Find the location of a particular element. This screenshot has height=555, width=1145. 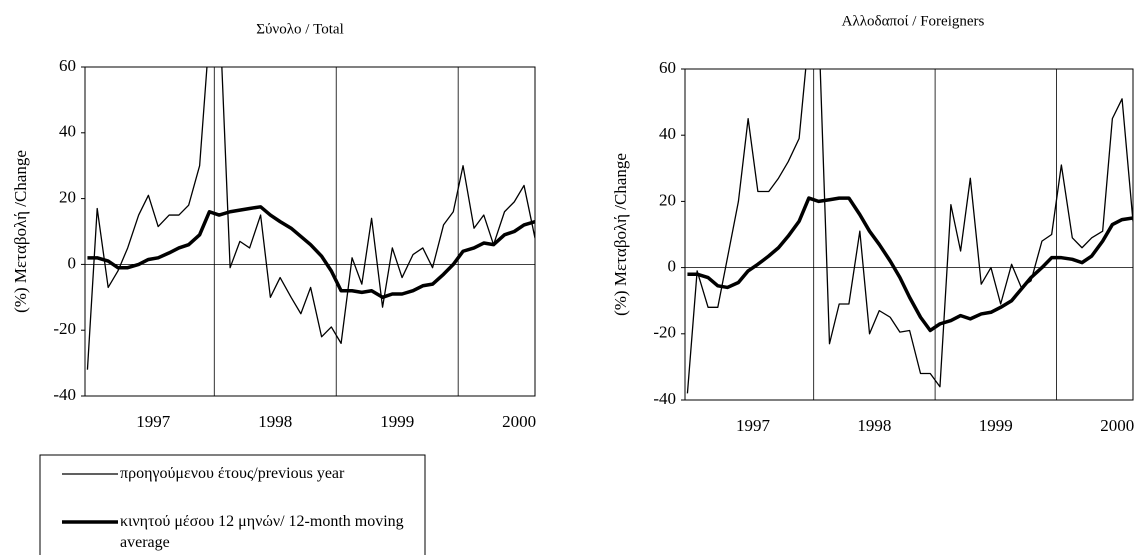

legend-label: προηγούμενου έτους/previous year is located at coordinates (232, 473).